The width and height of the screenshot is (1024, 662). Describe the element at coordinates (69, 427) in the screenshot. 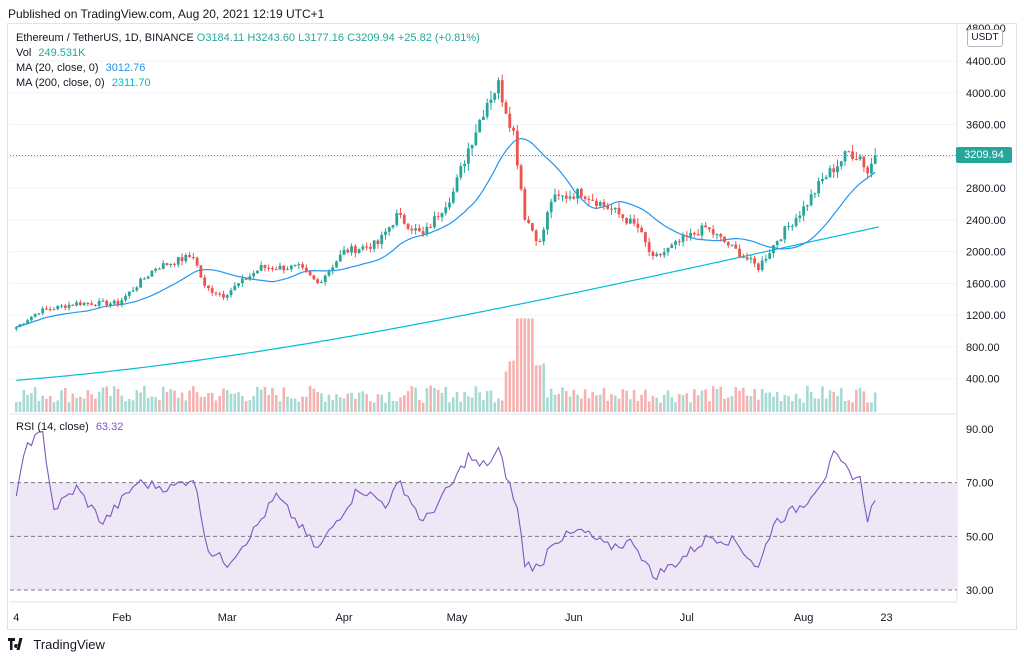

I see `legend-rsi: RSI (14, close) 63.32` at that location.